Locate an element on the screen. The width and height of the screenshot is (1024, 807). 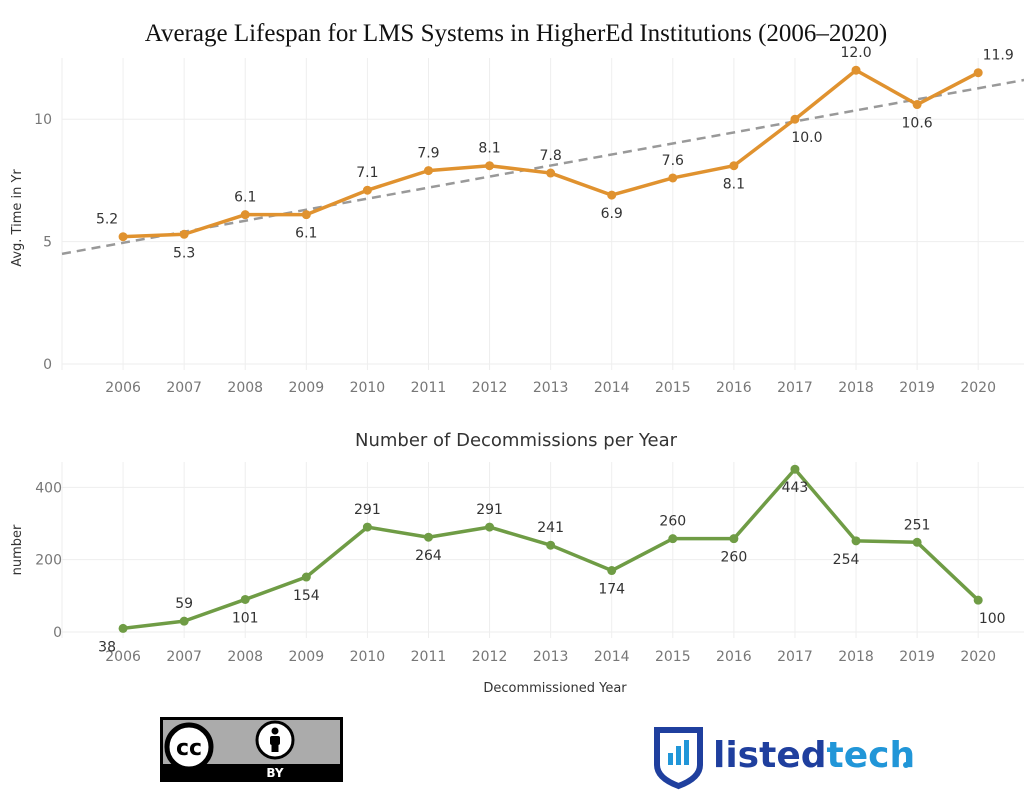
data-label: 7.6 is located at coordinates (673, 161).